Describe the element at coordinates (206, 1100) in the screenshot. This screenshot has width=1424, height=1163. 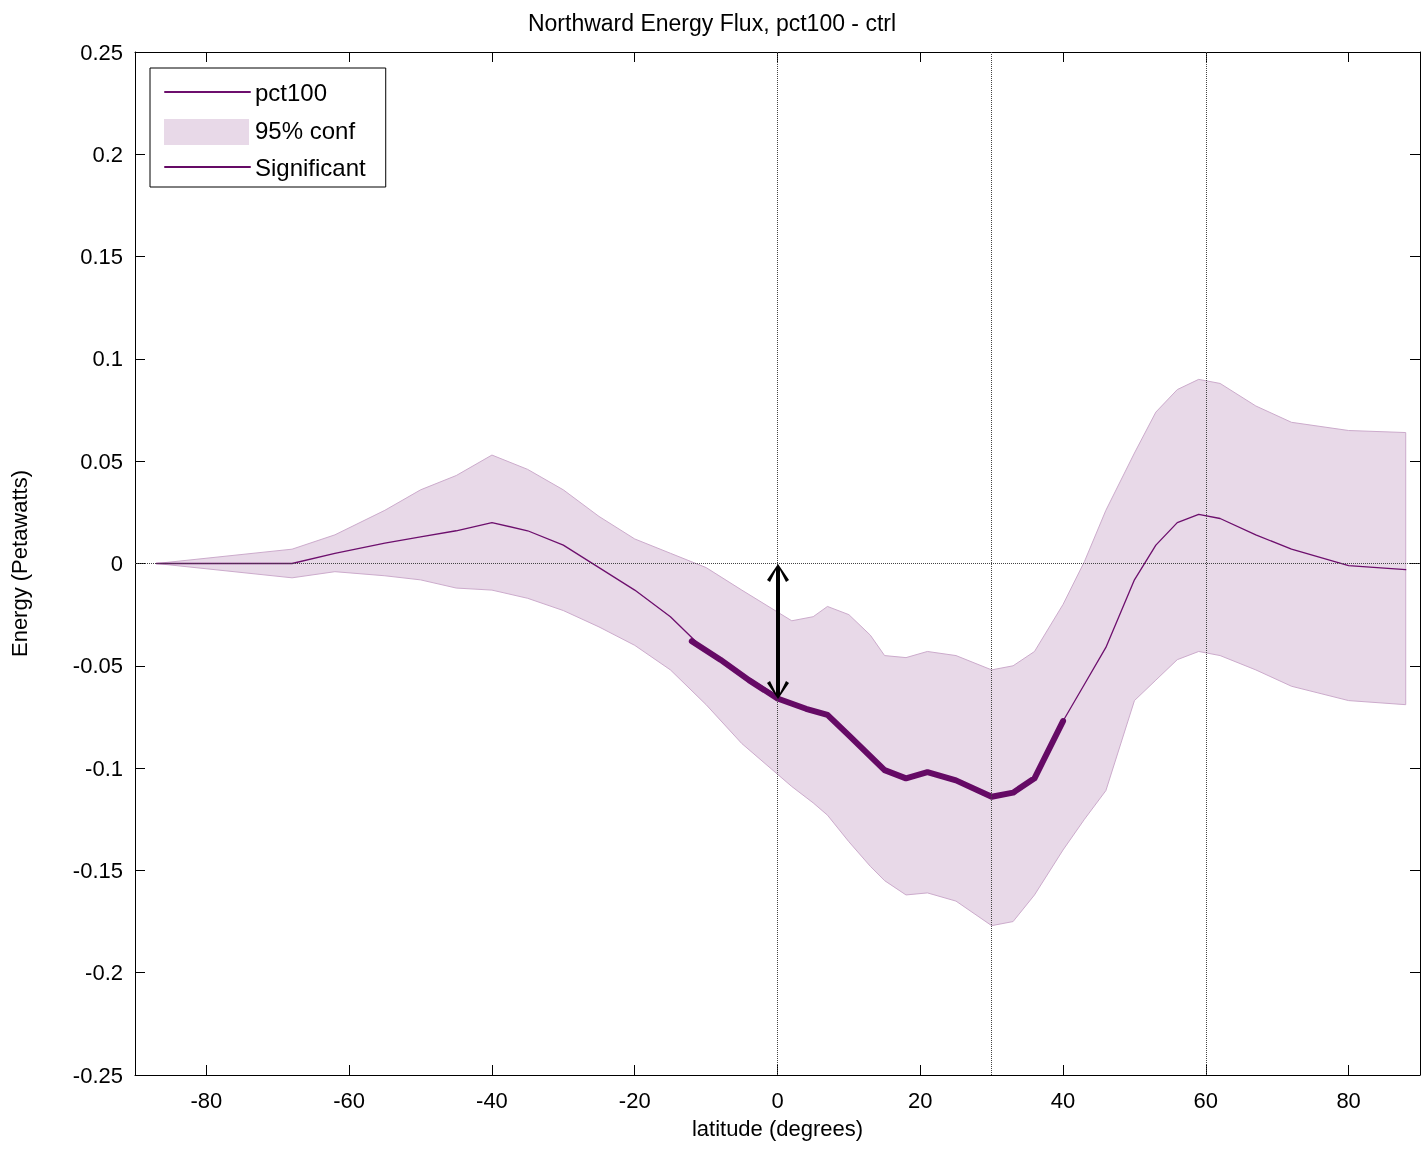
I see `x-tick-label: -80` at that location.